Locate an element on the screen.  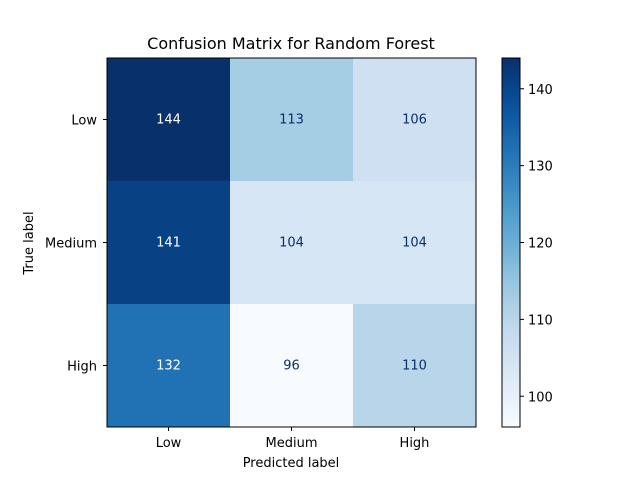
x-axis-label: Predicted label is located at coordinates (291, 463).